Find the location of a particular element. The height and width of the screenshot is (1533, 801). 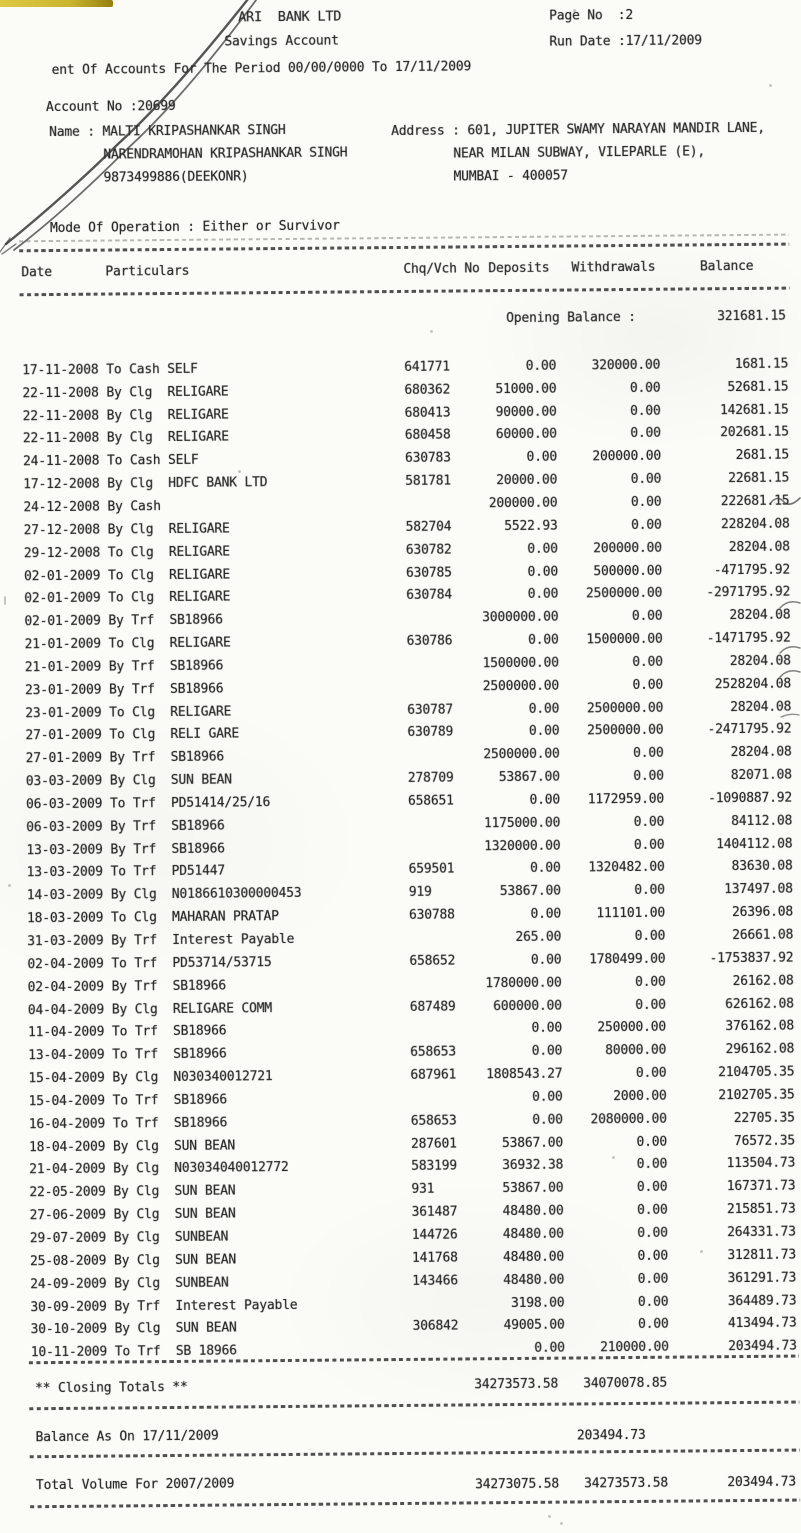

cell-withdrawals: 1500000.00 is located at coordinates (624, 639).